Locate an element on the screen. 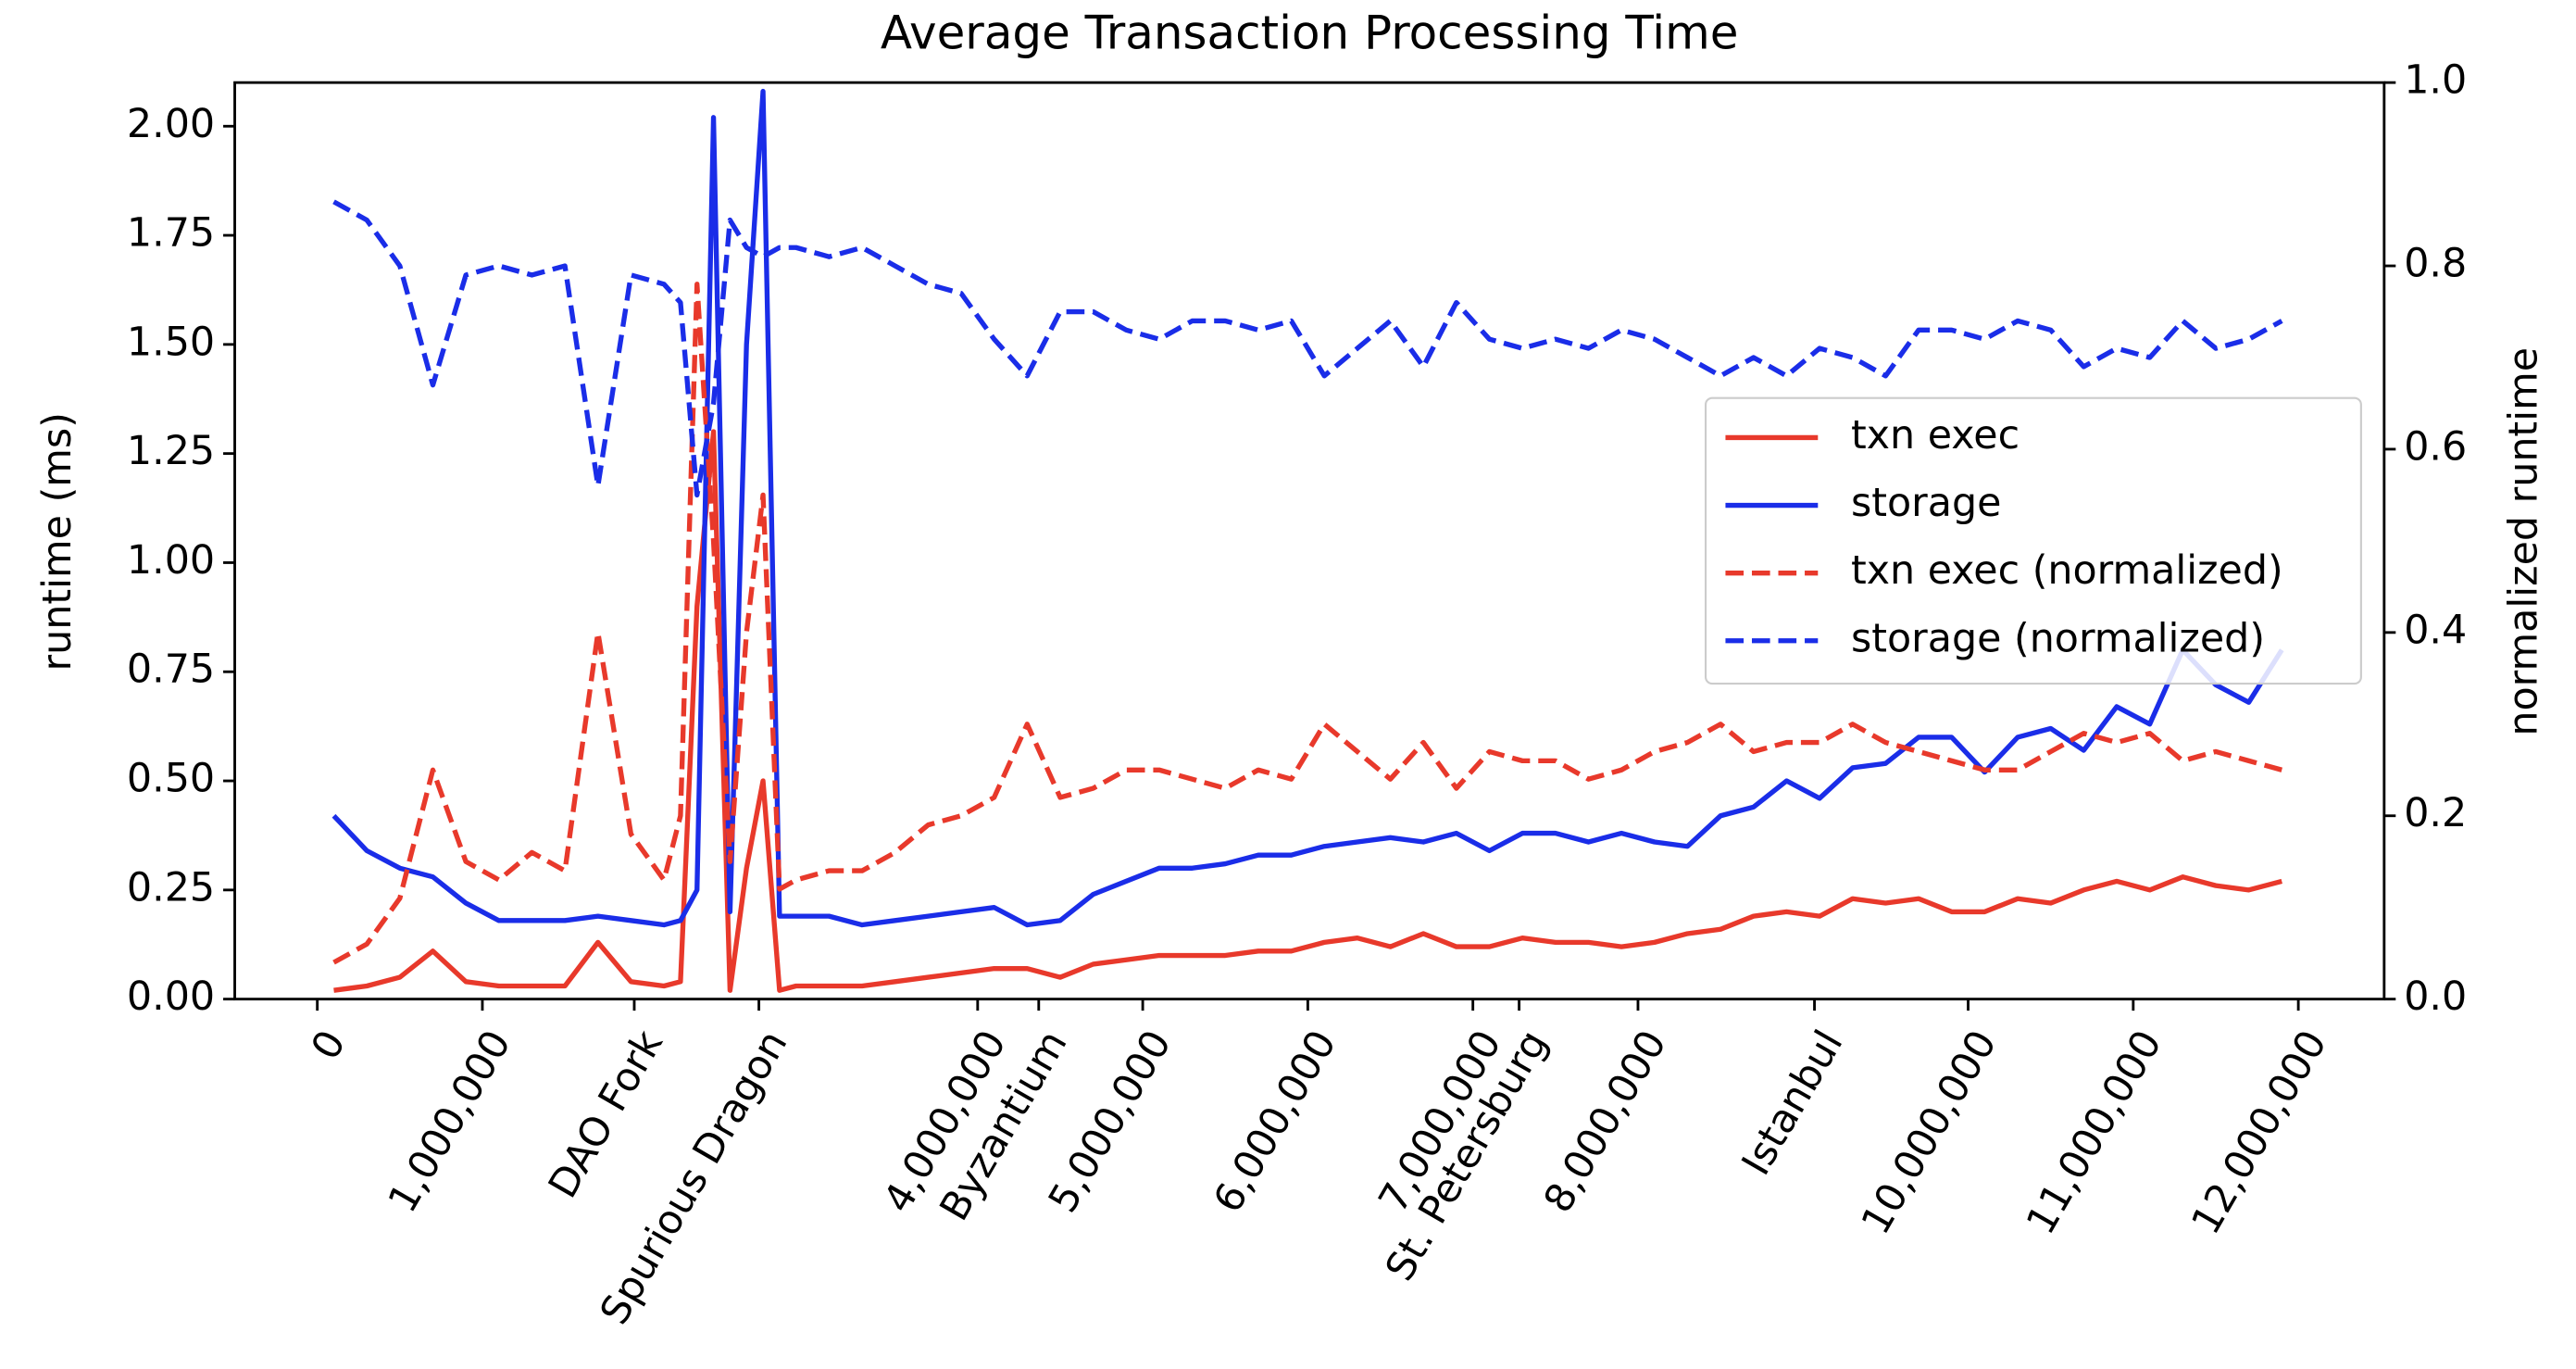  legend-label: storage (normalized) is located at coordinates (2058, 638).